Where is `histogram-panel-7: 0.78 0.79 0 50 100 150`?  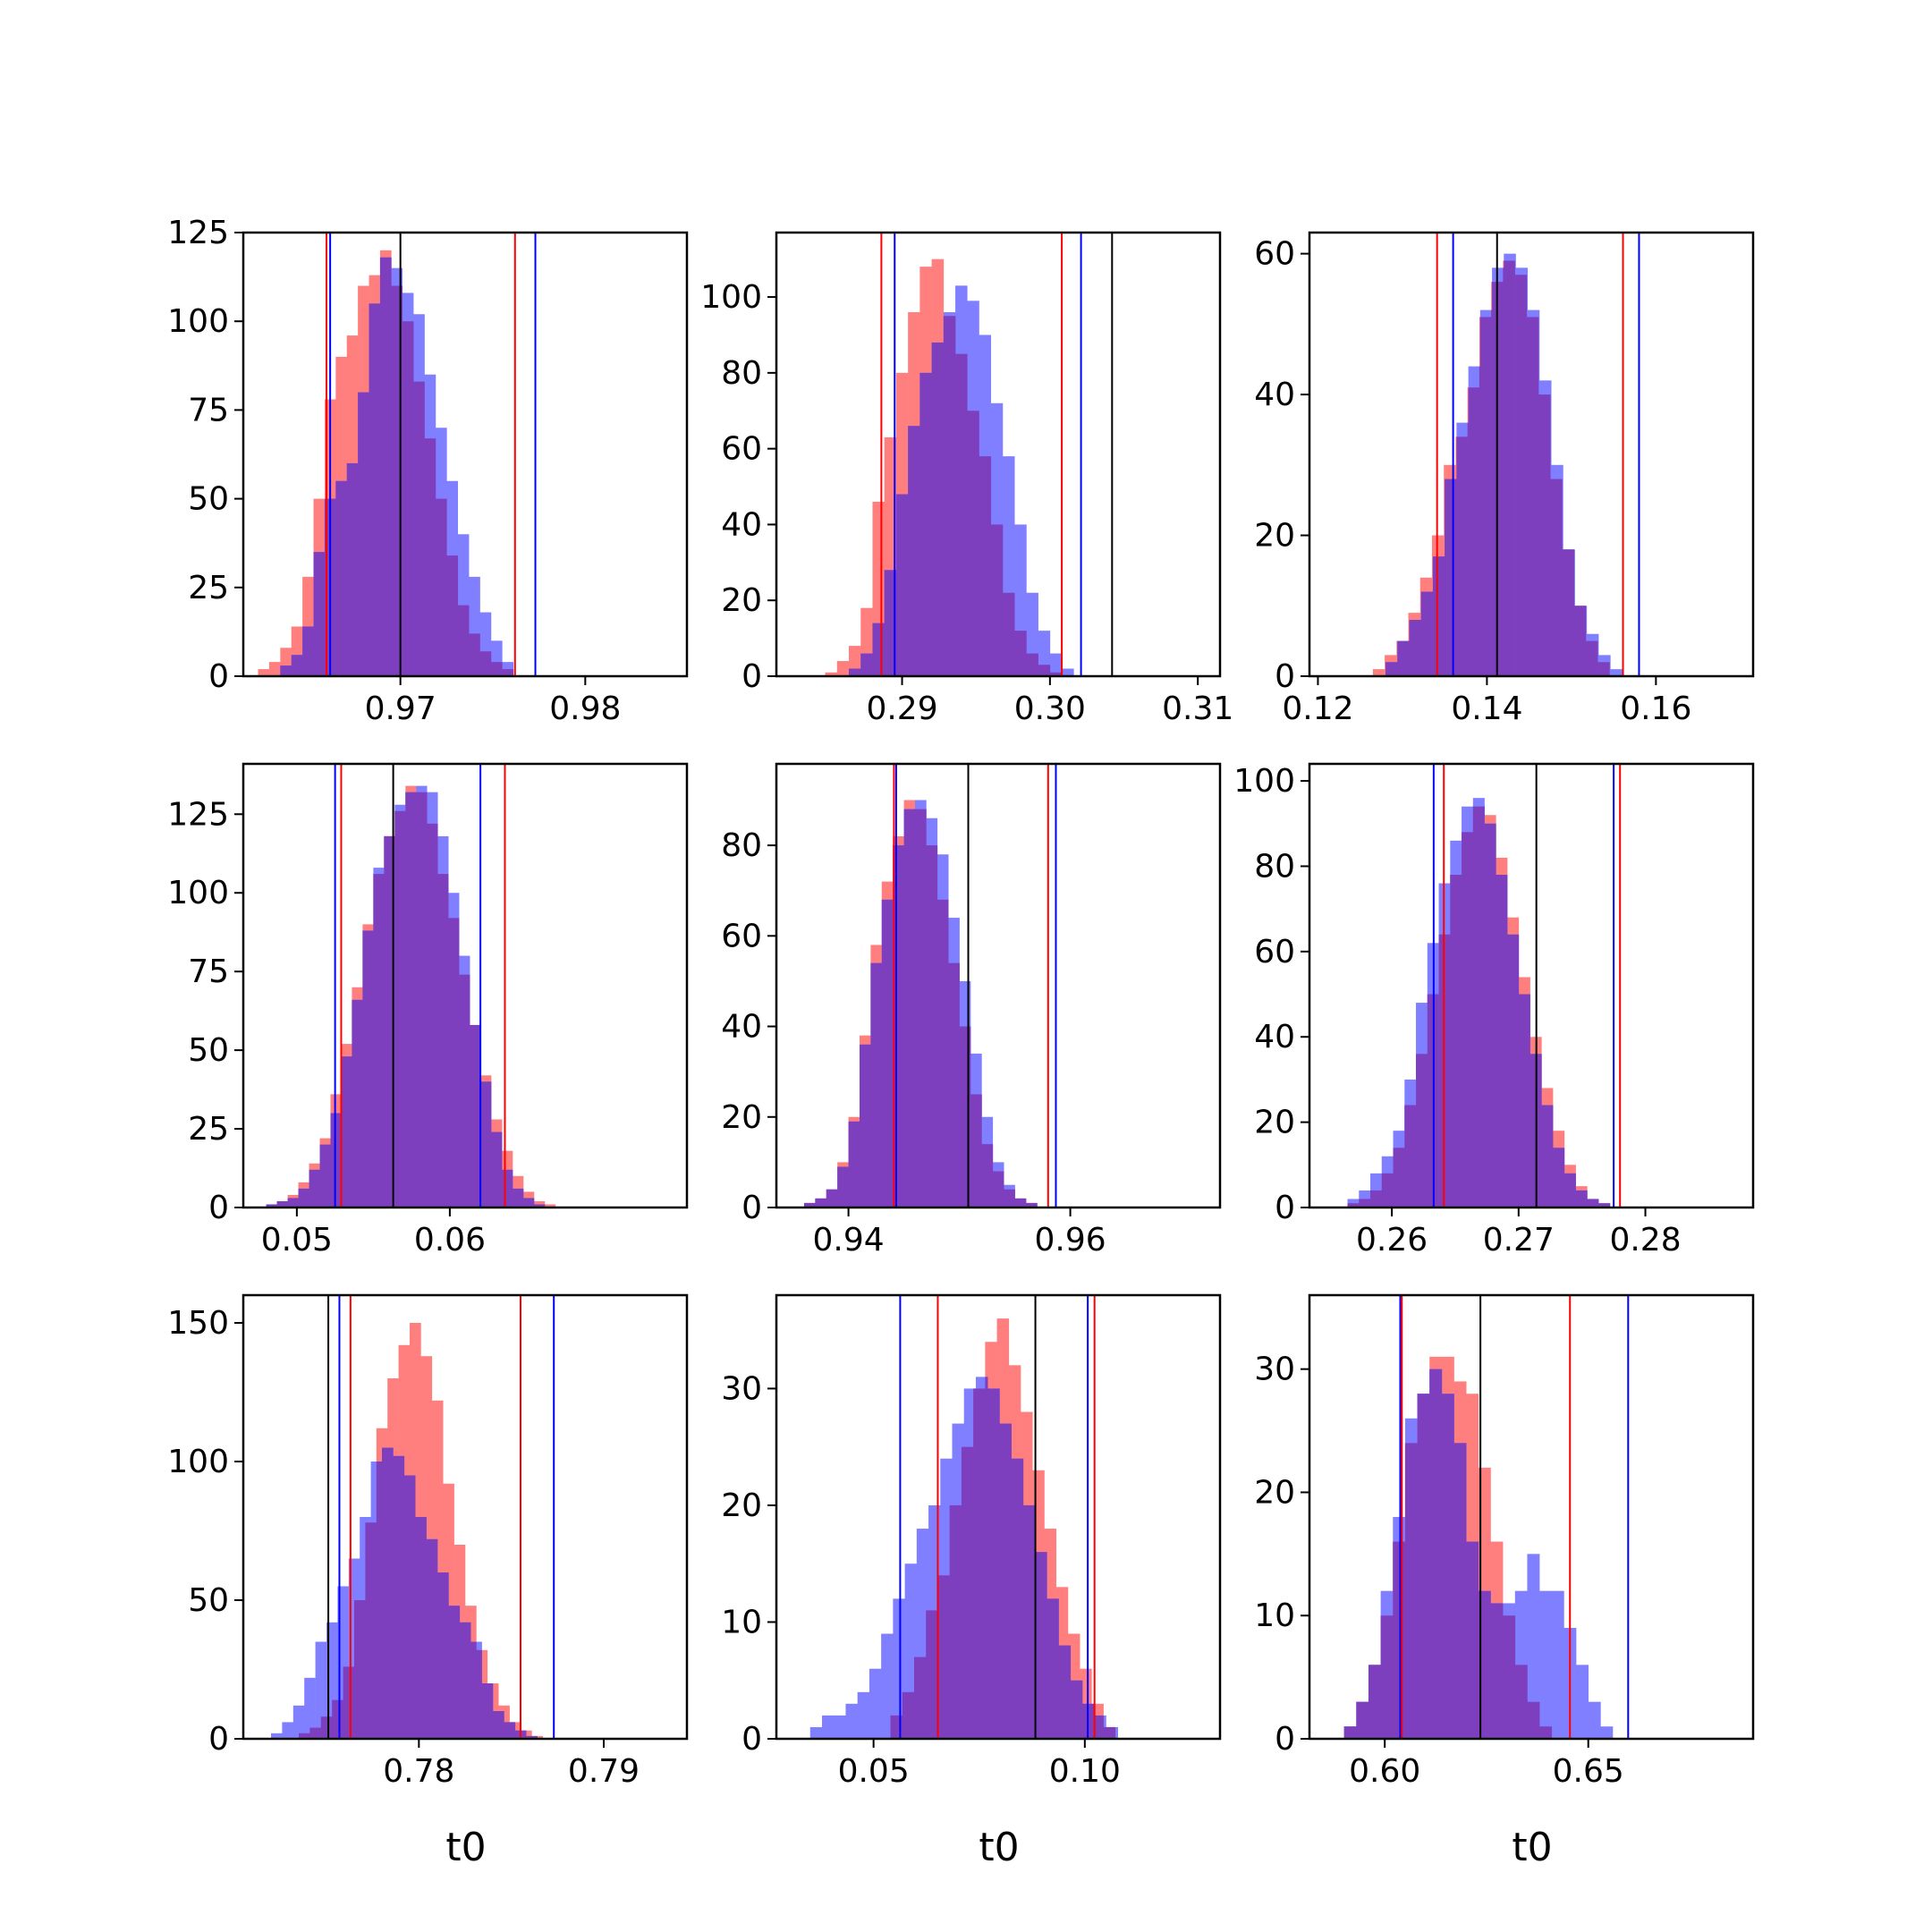 histogram-panel-7: 0.78 0.79 0 50 100 150 is located at coordinates (428, 1541).